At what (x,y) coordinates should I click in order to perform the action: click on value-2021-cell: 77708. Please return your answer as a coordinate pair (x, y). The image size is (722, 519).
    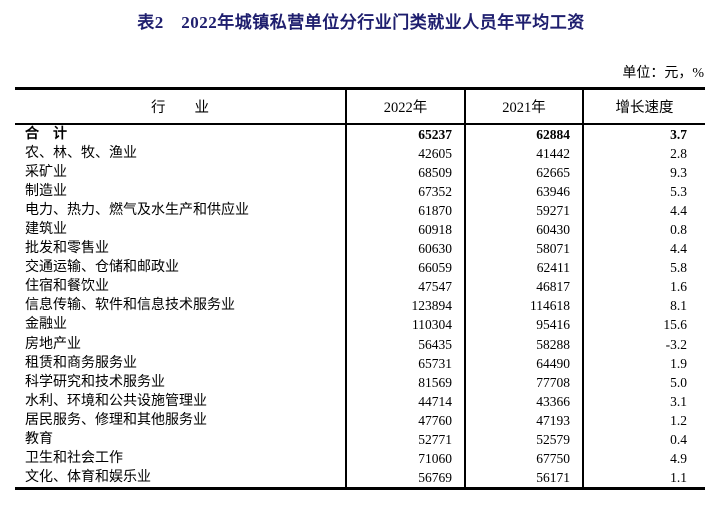
    Looking at the image, I should click on (523, 382).